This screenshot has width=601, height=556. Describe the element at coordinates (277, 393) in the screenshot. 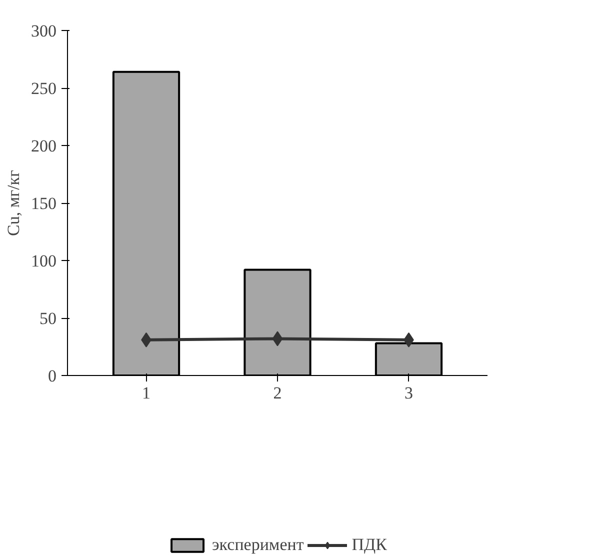

I see `x-tick-label: 2` at that location.